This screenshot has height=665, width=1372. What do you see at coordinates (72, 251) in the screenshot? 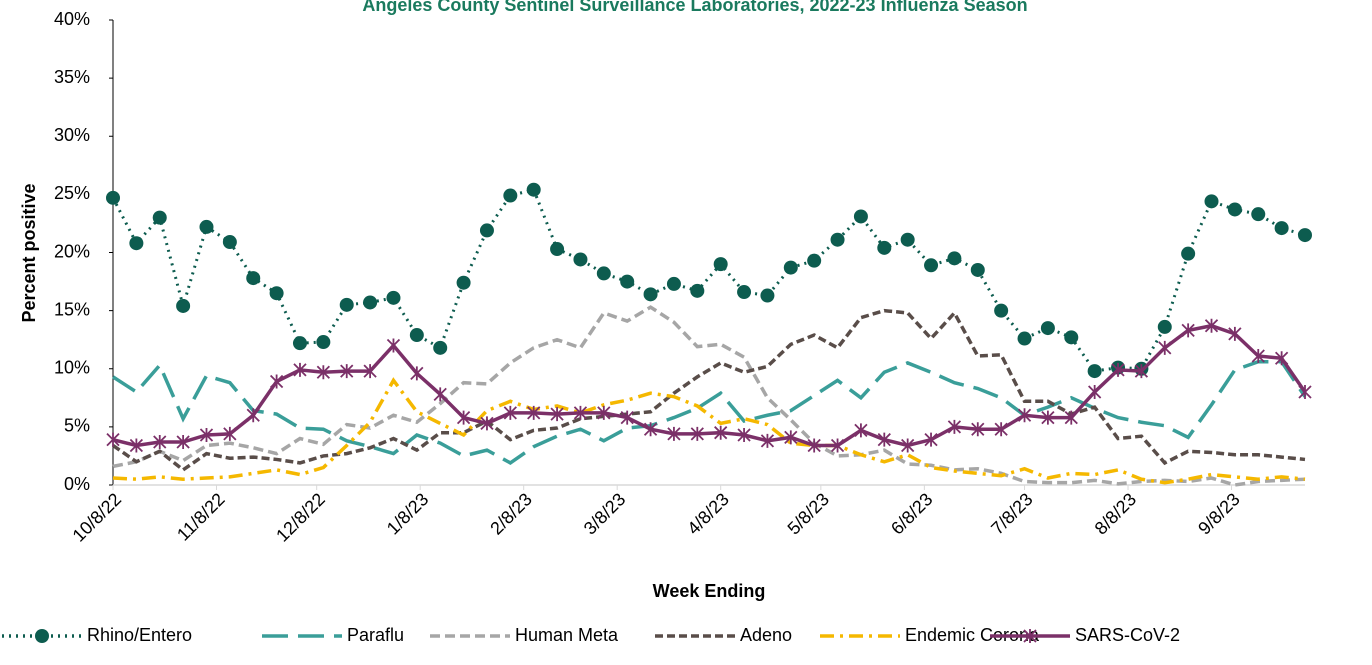
I see `y-tick-label: 20%` at bounding box center [72, 251].